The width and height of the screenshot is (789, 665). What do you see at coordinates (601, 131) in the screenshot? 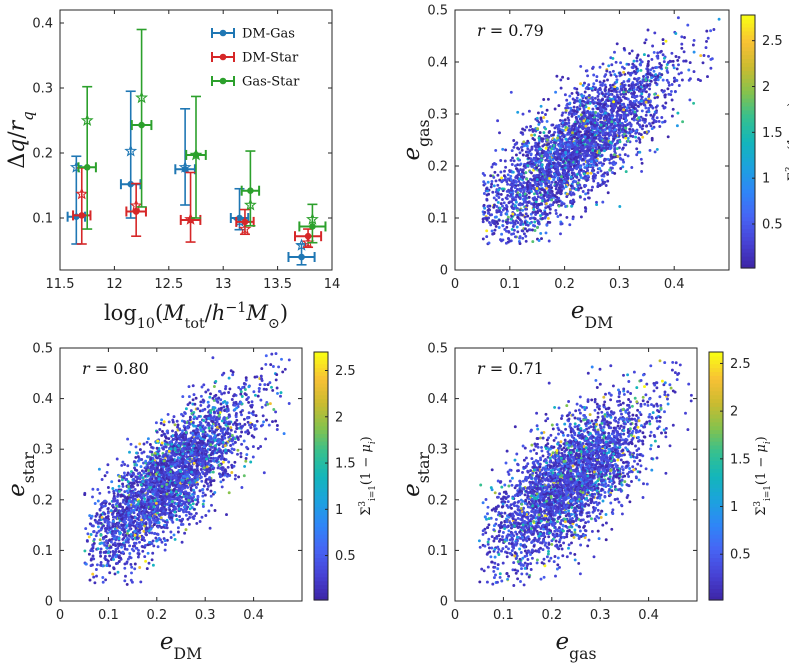
I see `scatter-points` at bounding box center [601, 131].